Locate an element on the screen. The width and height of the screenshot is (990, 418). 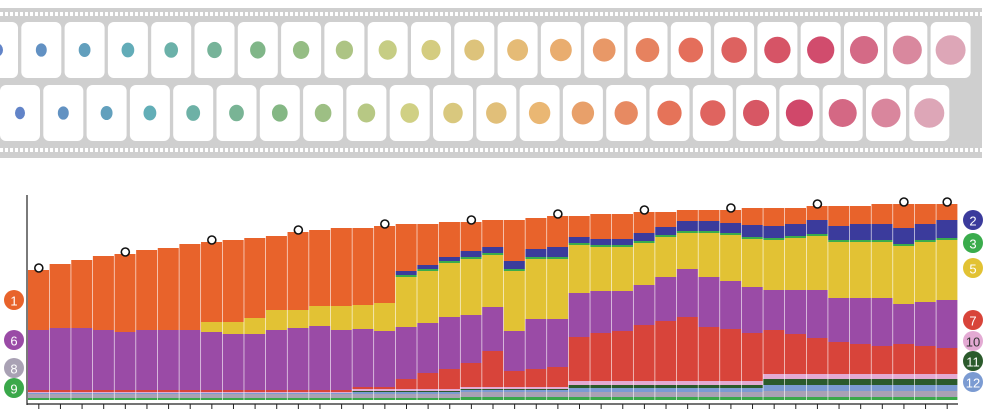
legend-label: 8 is located at coordinates (13, 369).